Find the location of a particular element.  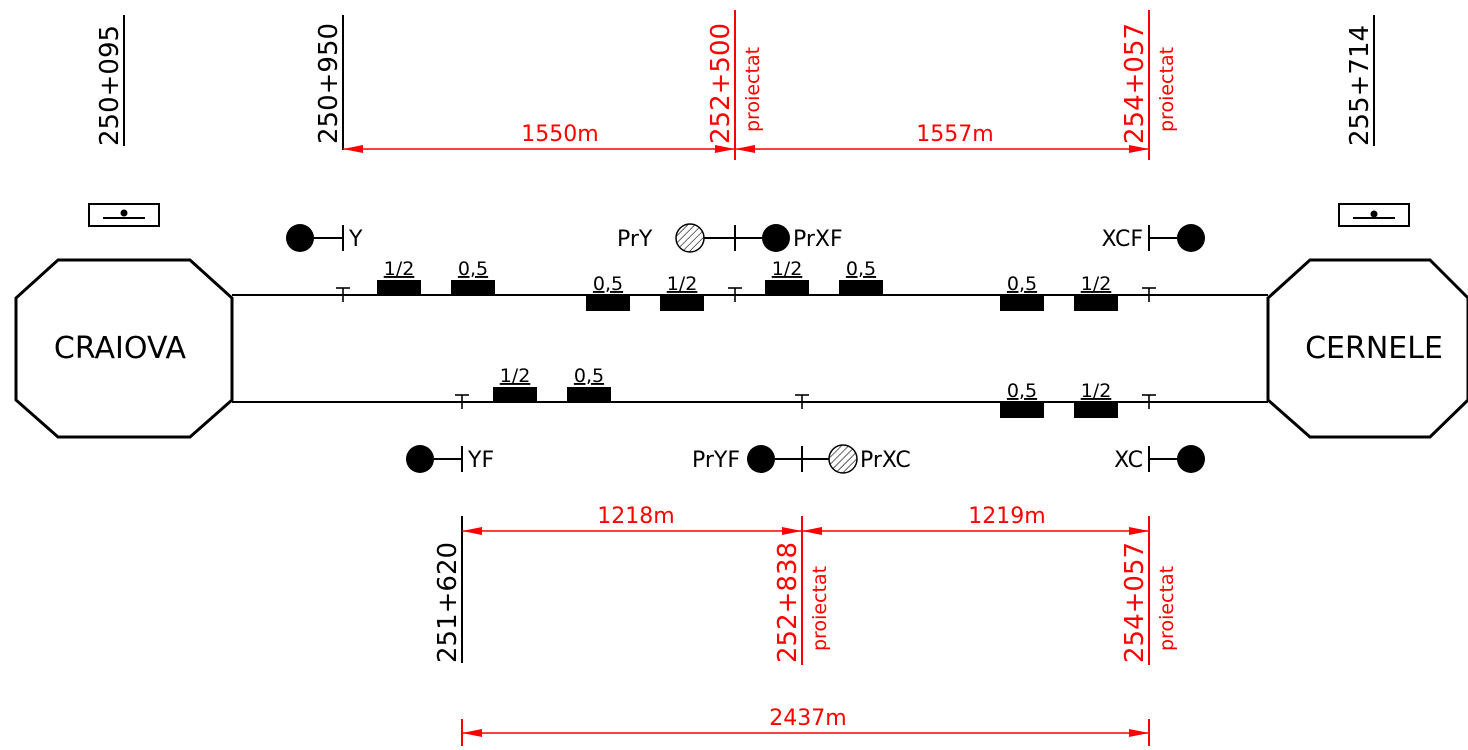

signal-PrY-label: PrY is located at coordinates (635, 239).